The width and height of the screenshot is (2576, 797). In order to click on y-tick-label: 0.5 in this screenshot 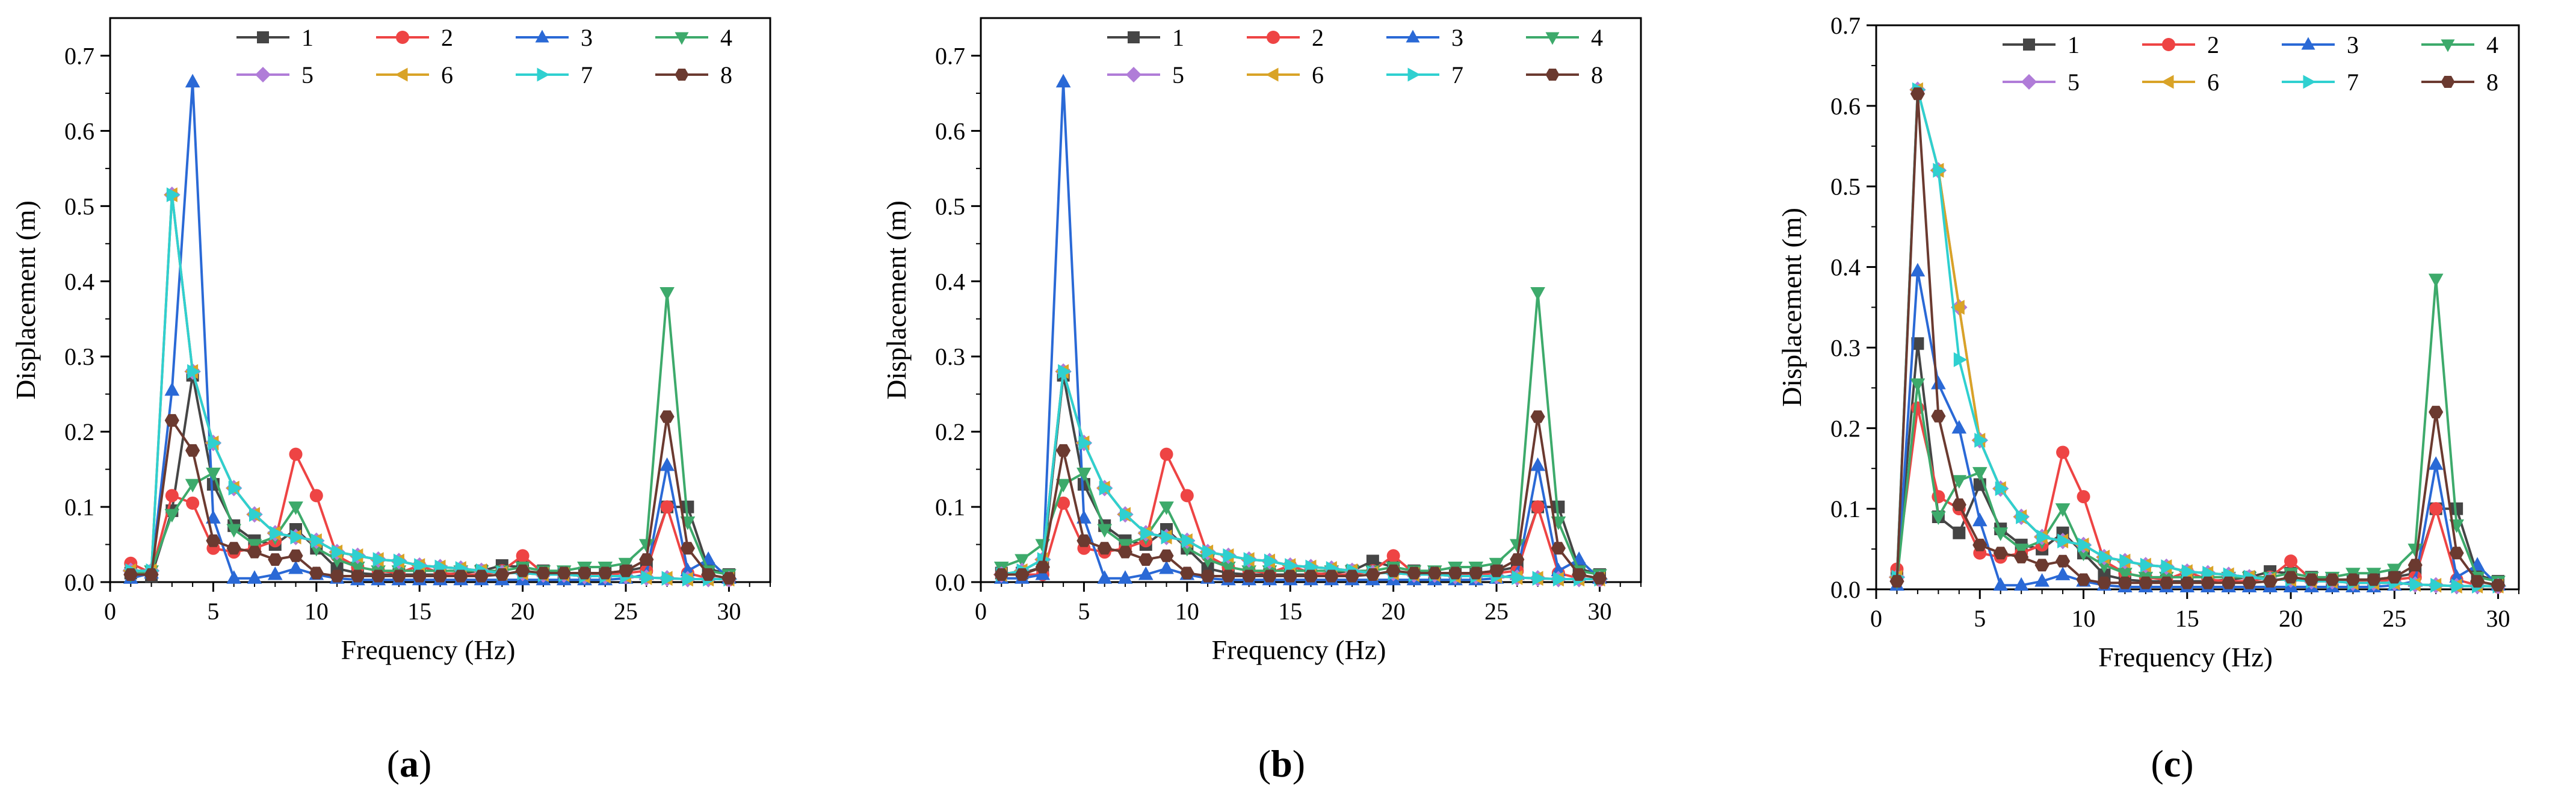, I will do `click(950, 206)`.